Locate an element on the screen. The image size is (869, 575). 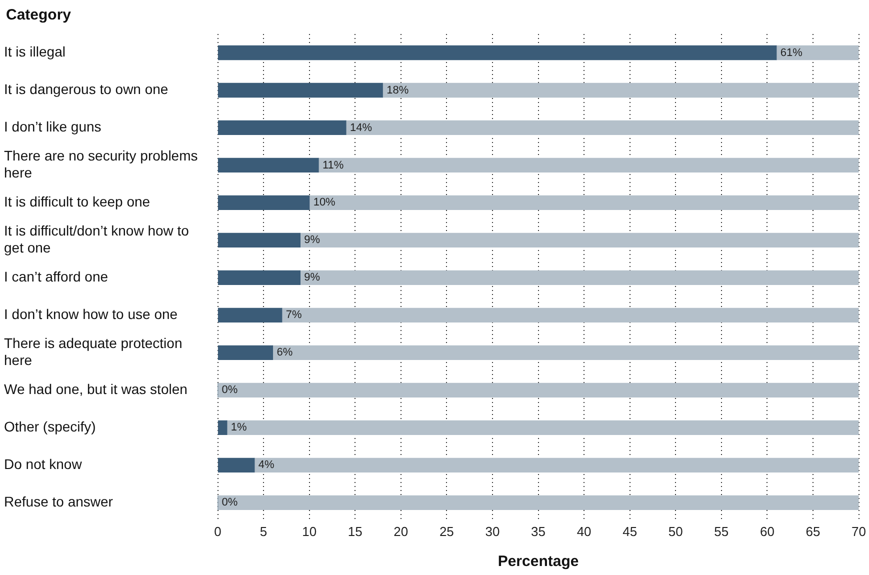
x-axis-title: Percentage is located at coordinates (538, 561).